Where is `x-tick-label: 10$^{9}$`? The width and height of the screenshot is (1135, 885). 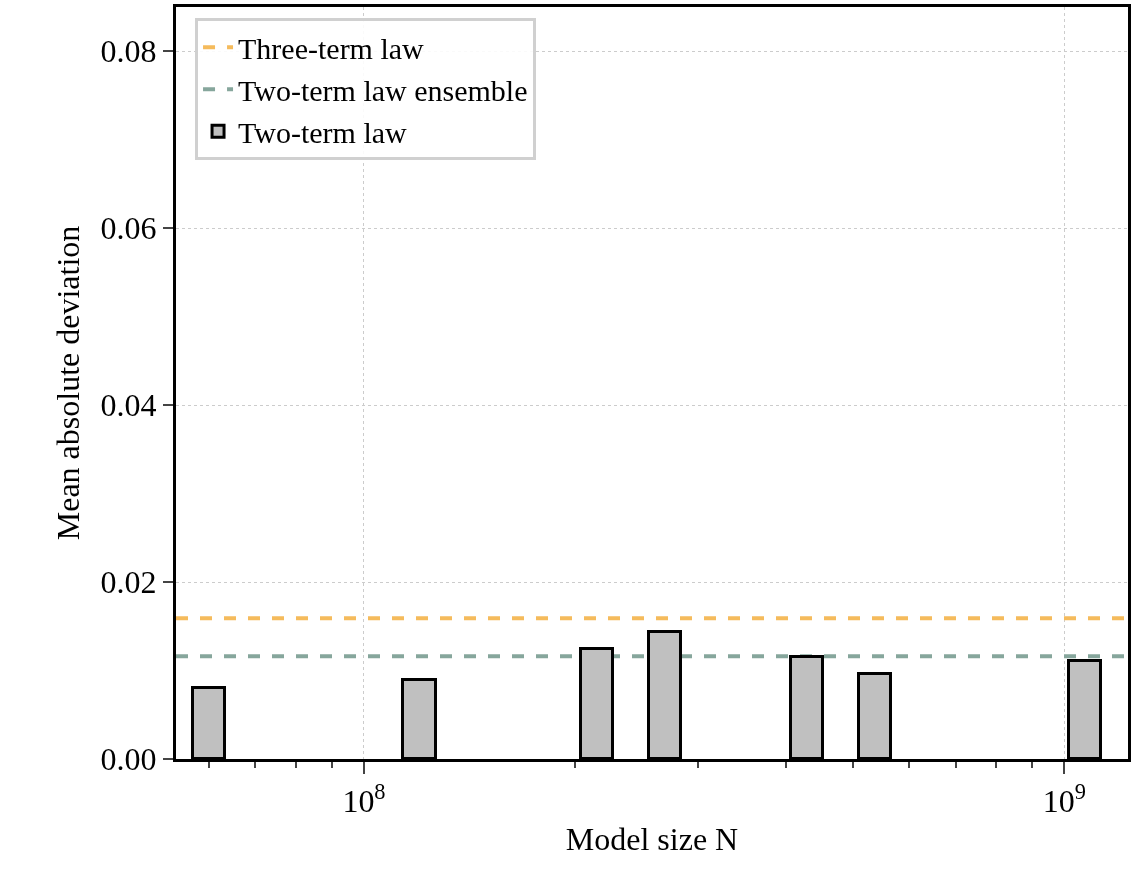
x-tick-label: 10$^{9}$ is located at coordinates (1064, 799).